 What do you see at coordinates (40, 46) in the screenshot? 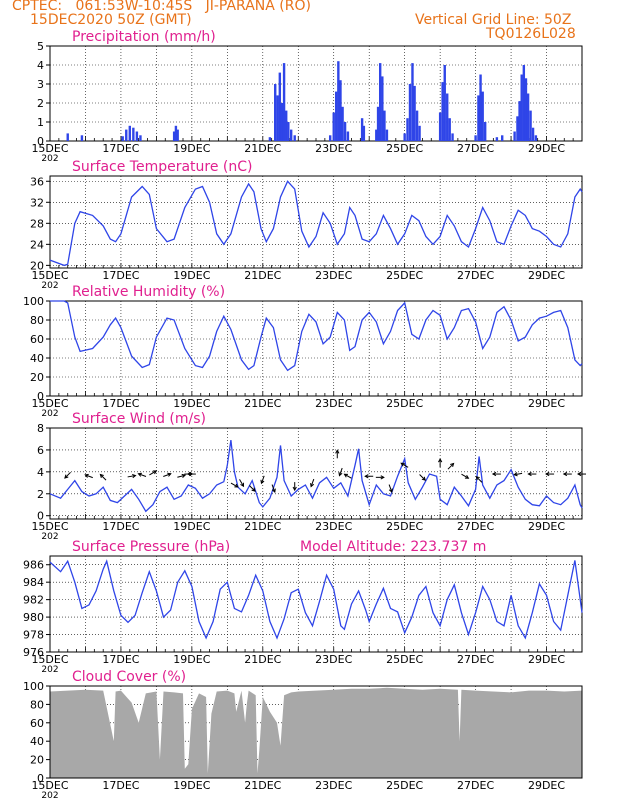
I see `y-tick-label: 5` at bounding box center [40, 46].